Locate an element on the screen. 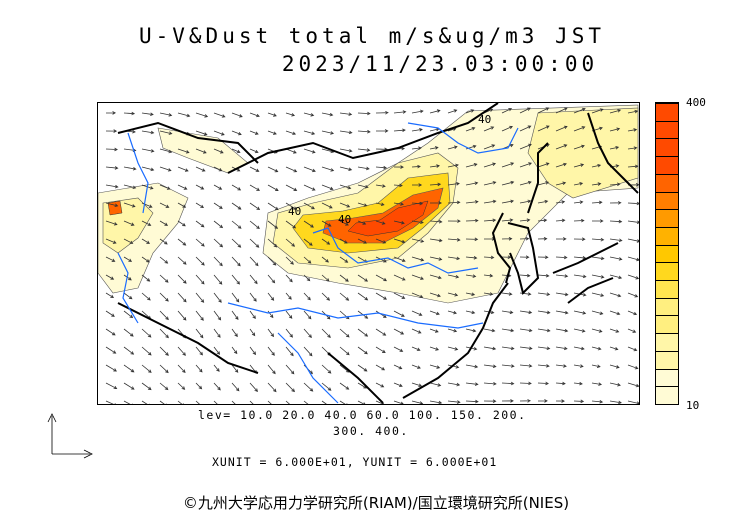 This screenshot has height=532, width=752. border-kazakhstan is located at coordinates (188, 142).